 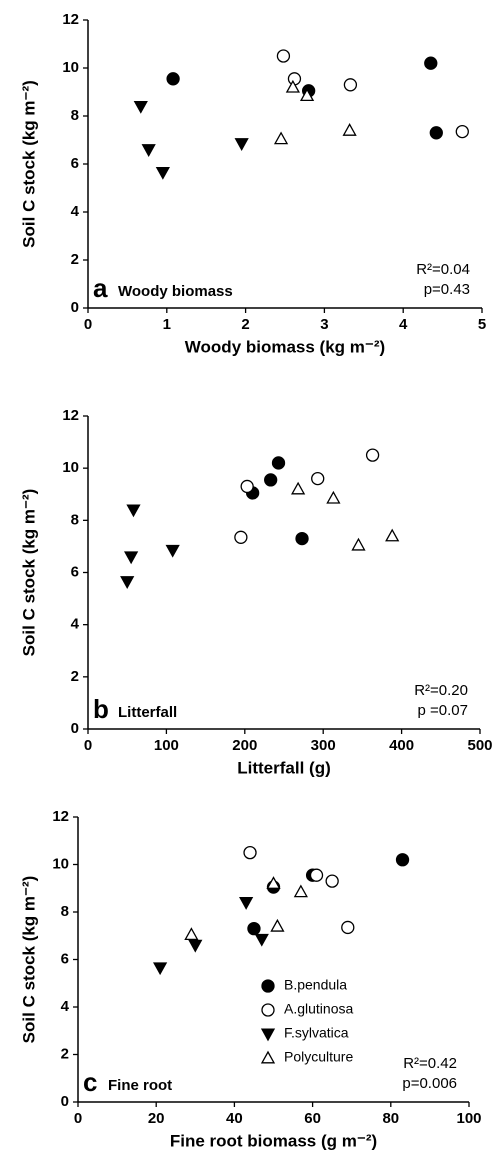 I want to click on panel-label: a, so click(x=100, y=288).